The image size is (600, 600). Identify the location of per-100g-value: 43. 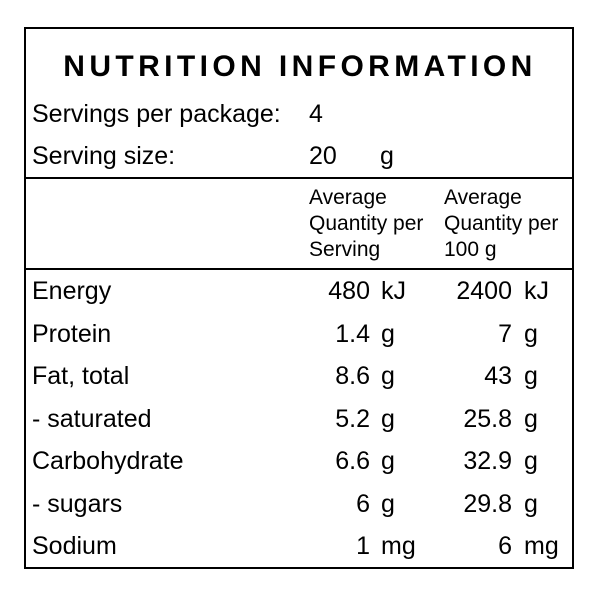
(498, 376).